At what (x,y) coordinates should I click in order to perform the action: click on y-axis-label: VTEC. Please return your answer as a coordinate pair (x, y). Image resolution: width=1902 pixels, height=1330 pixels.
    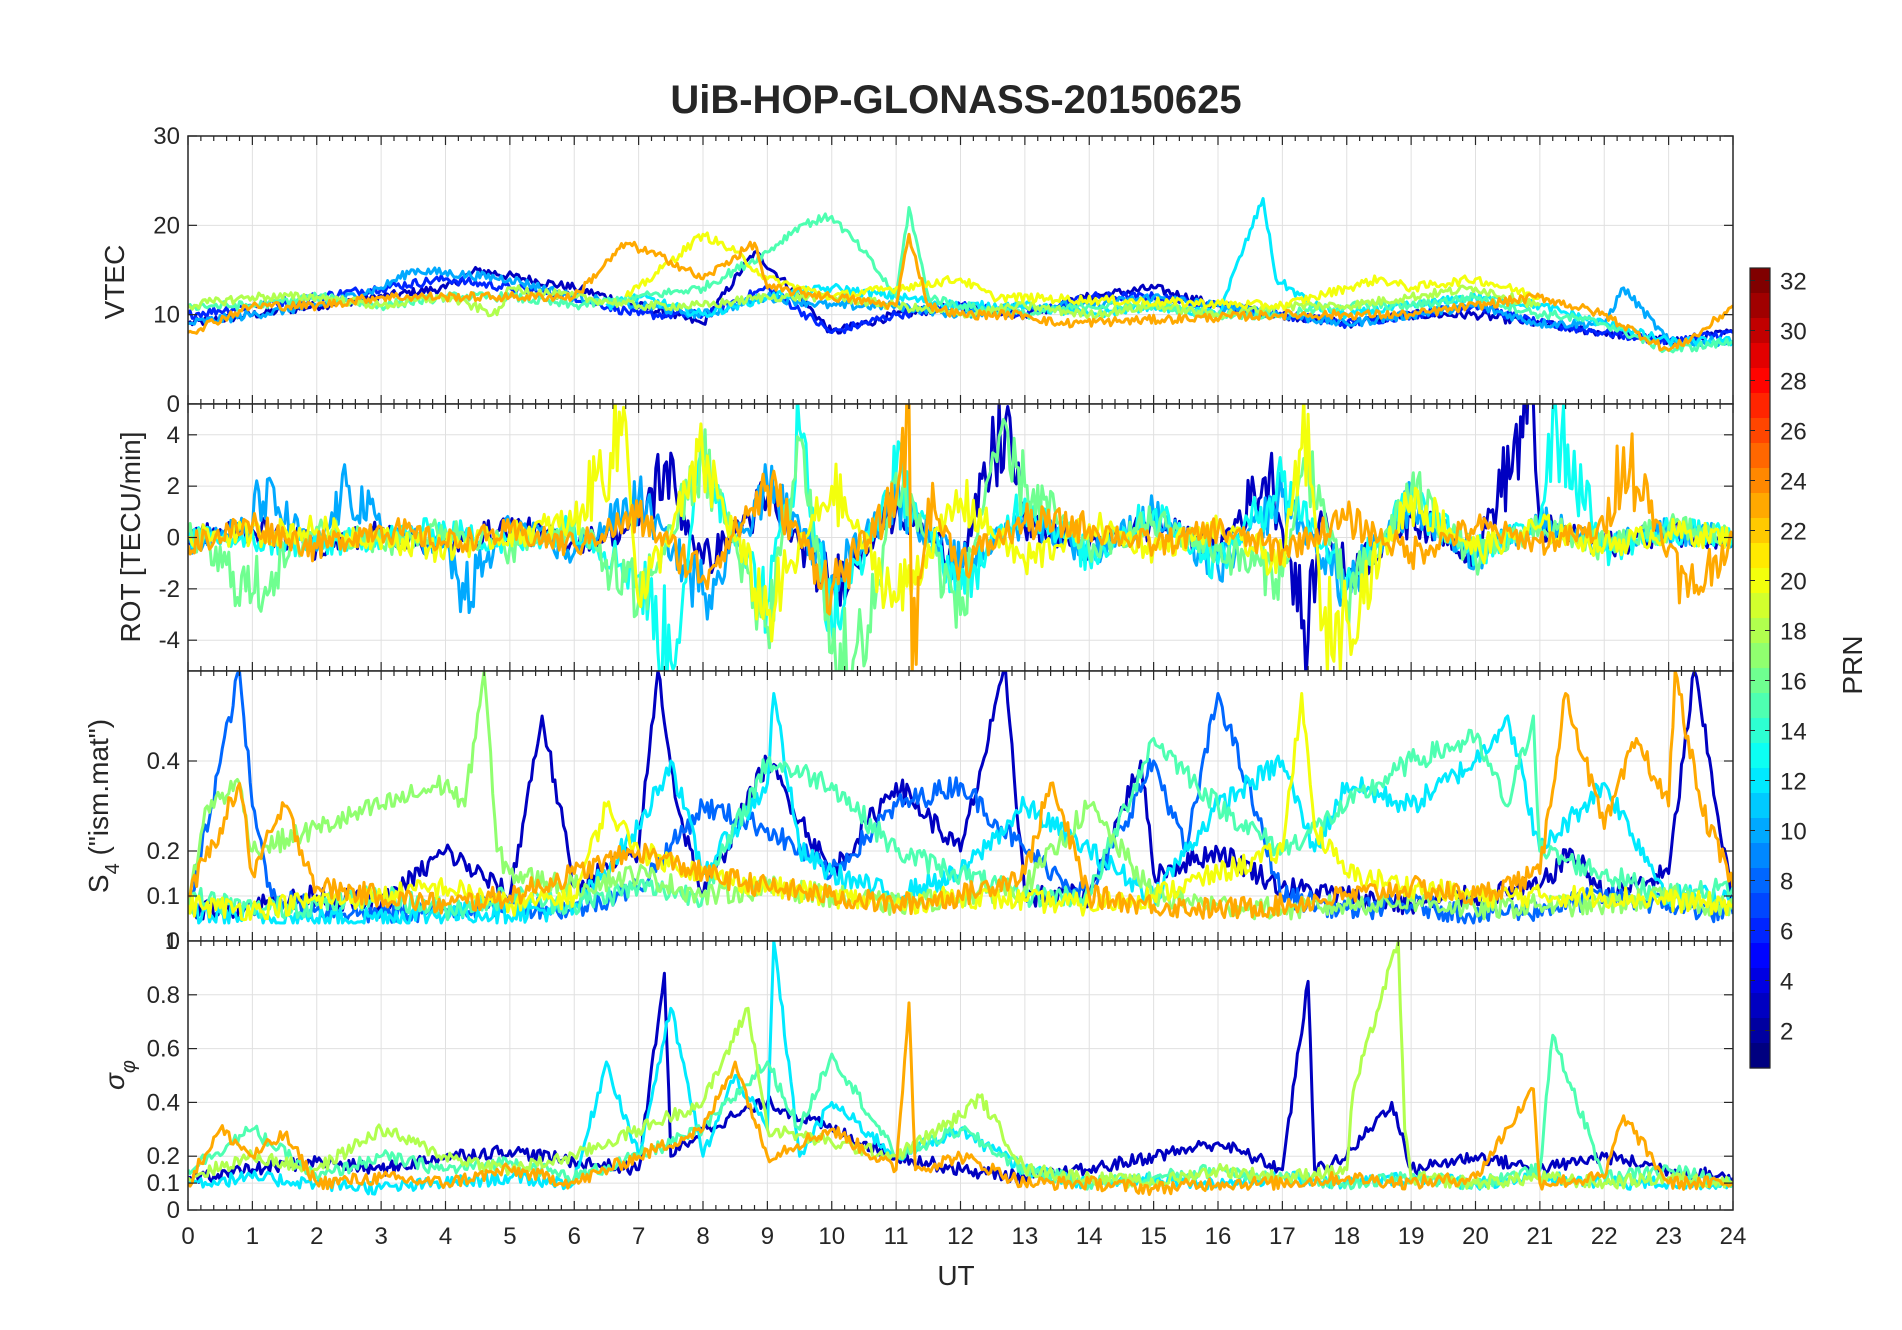
    Looking at the image, I should click on (114, 282).